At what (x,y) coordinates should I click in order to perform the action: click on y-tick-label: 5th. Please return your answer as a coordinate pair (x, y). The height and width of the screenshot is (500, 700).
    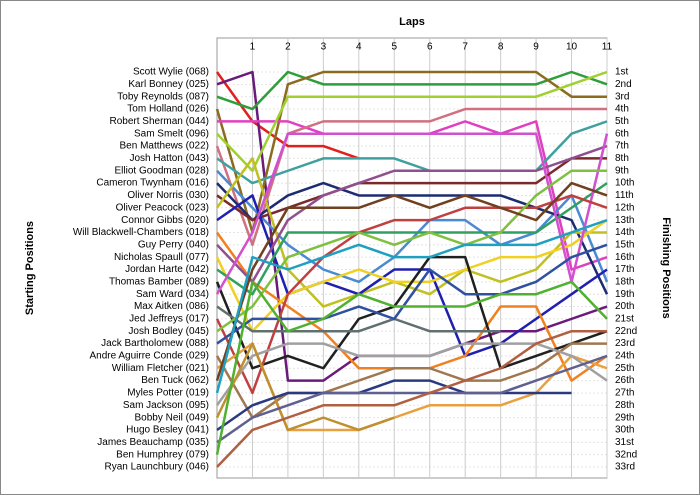
    Looking at the image, I should click on (622, 121).